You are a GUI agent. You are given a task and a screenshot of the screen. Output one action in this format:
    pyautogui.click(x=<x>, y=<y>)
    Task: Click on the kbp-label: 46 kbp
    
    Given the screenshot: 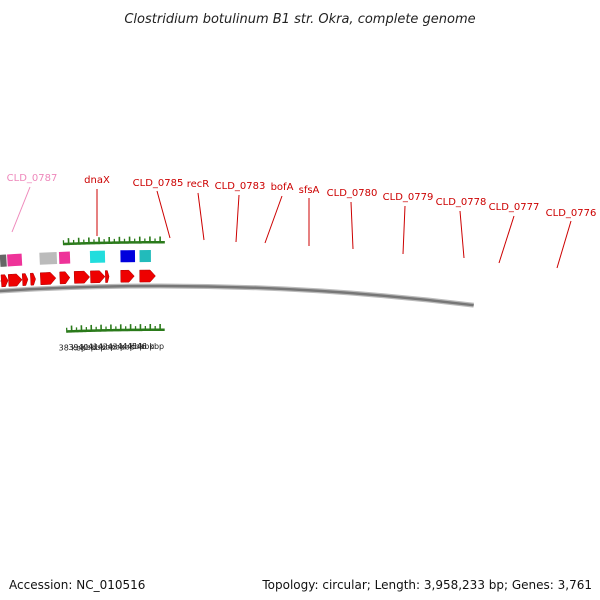 What is the action you would take?
    pyautogui.click(x=151, y=346)
    